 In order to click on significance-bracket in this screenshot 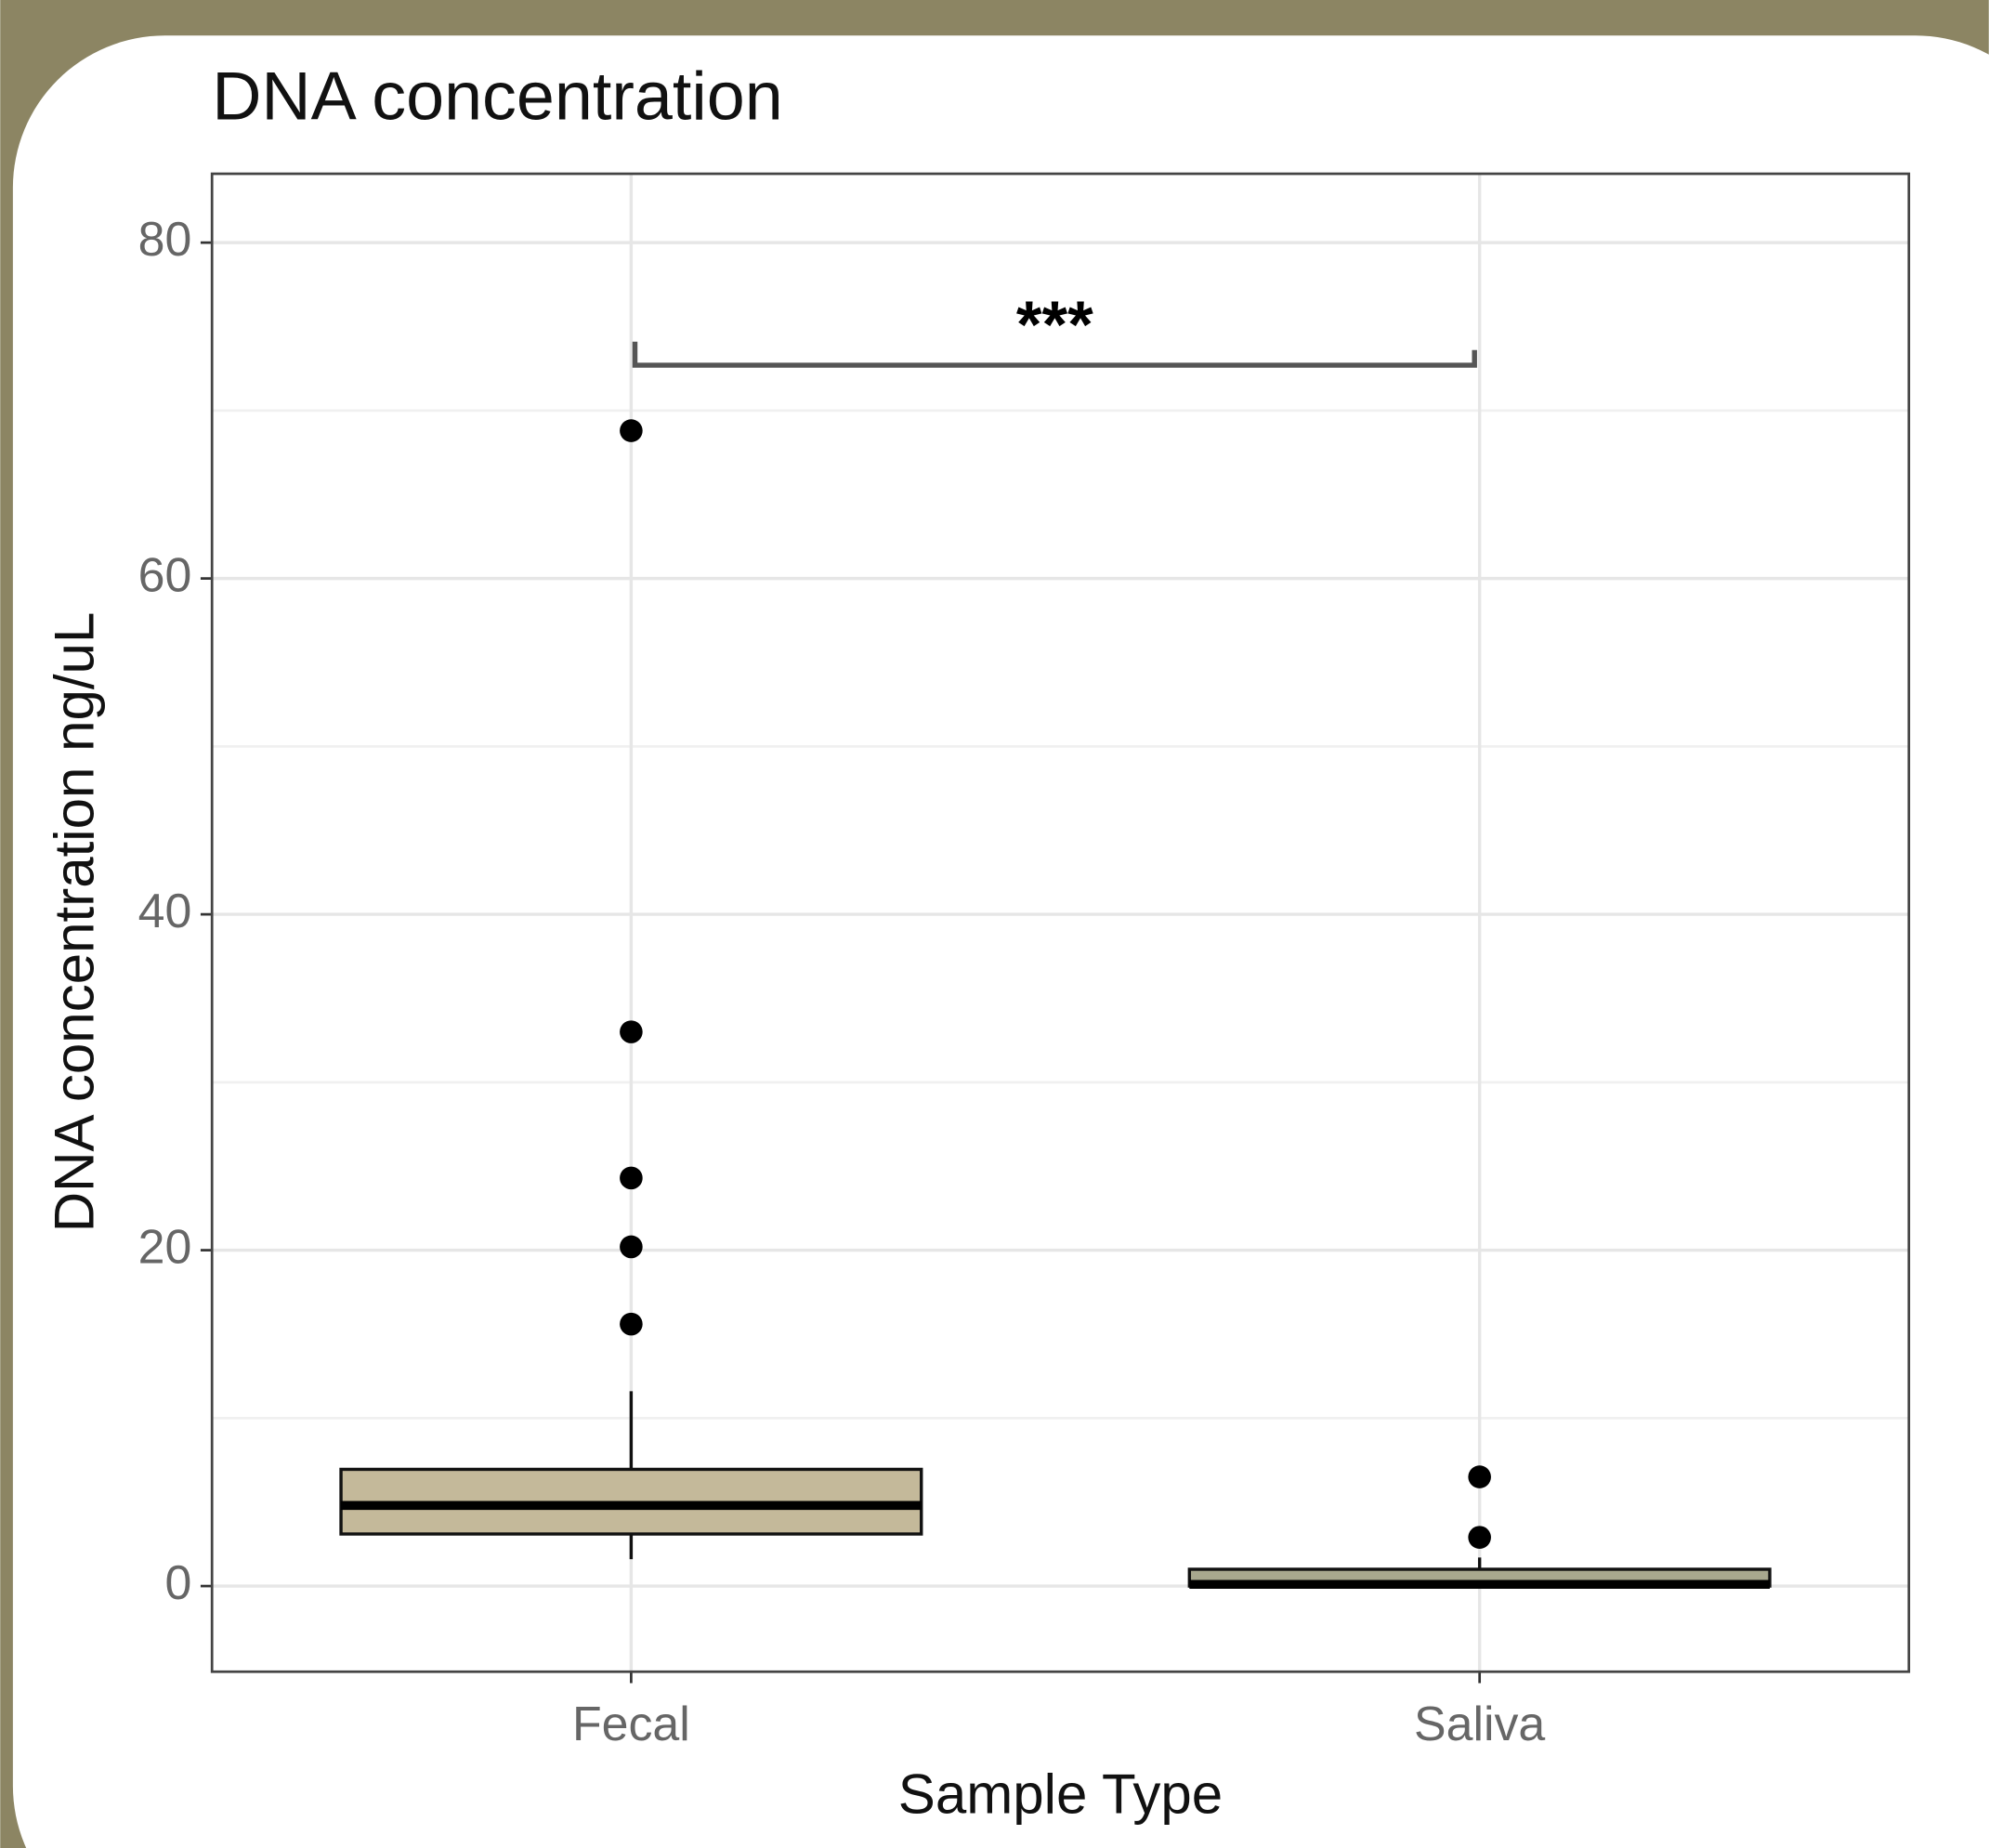, I will do `click(1054, 355)`.